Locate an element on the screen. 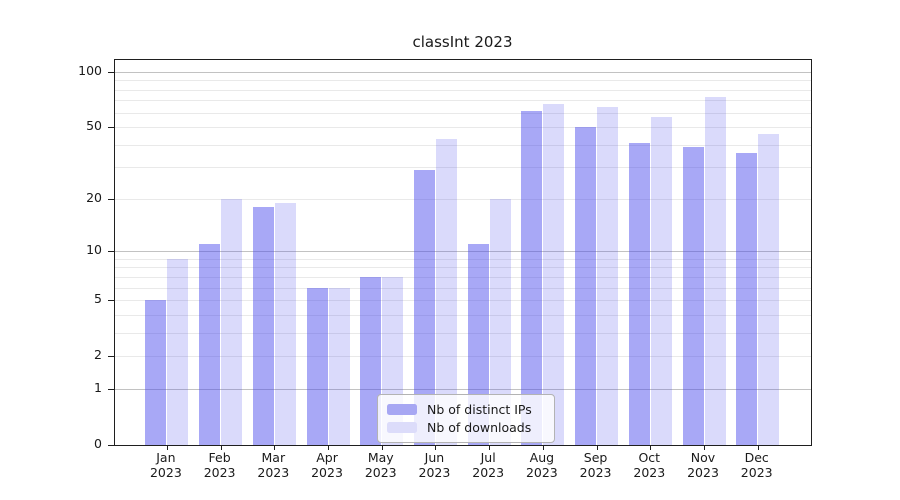 The width and height of the screenshot is (900, 500). y-tick-label: 0 is located at coordinates (98, 444).